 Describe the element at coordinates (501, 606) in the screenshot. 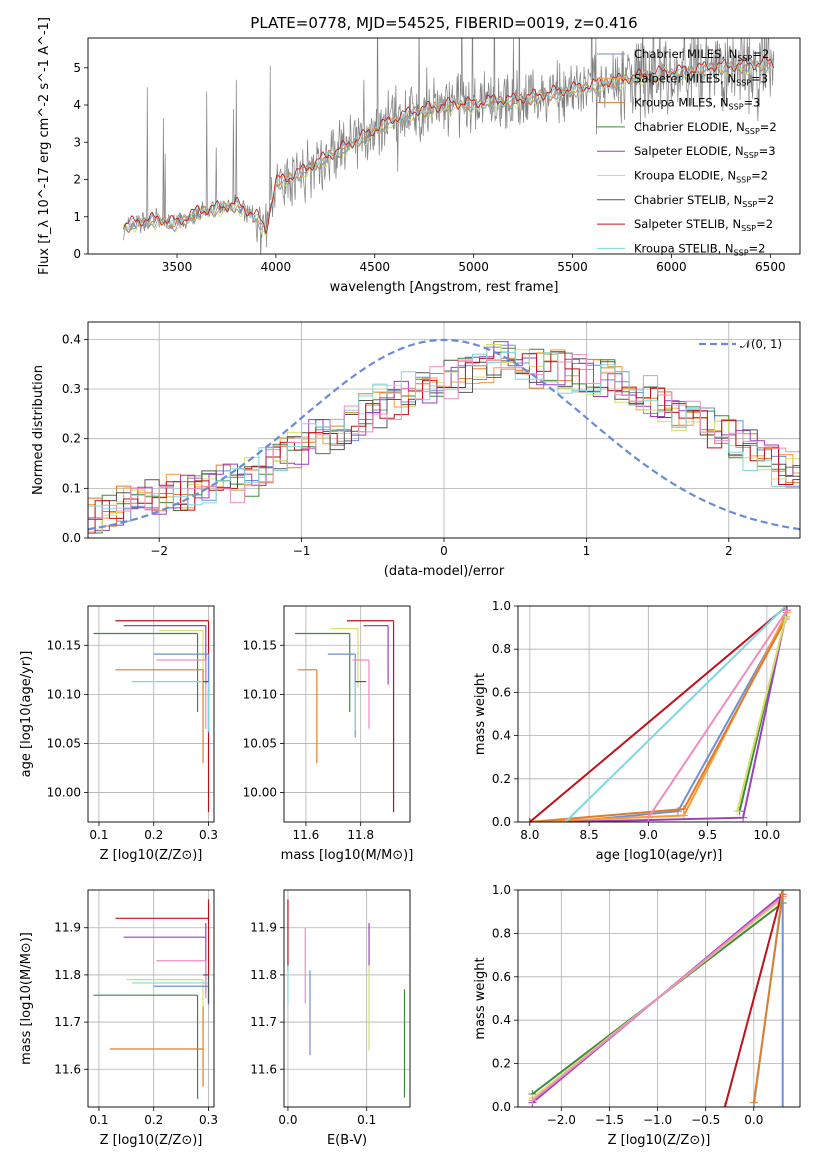

I see `weight-vs-age-ytick-label: 1.0` at that location.